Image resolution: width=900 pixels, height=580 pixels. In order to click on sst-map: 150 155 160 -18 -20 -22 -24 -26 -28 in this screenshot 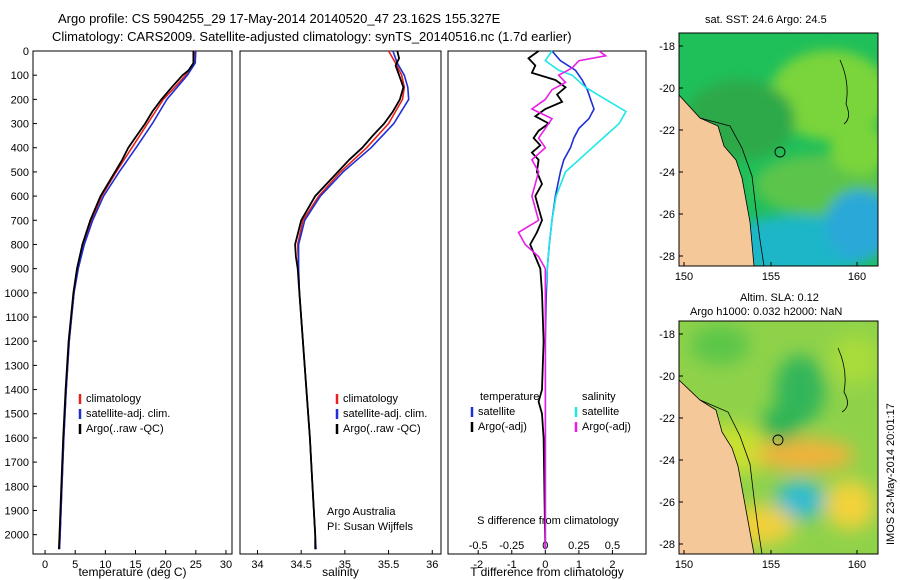, I will do `click(769, 157)`.